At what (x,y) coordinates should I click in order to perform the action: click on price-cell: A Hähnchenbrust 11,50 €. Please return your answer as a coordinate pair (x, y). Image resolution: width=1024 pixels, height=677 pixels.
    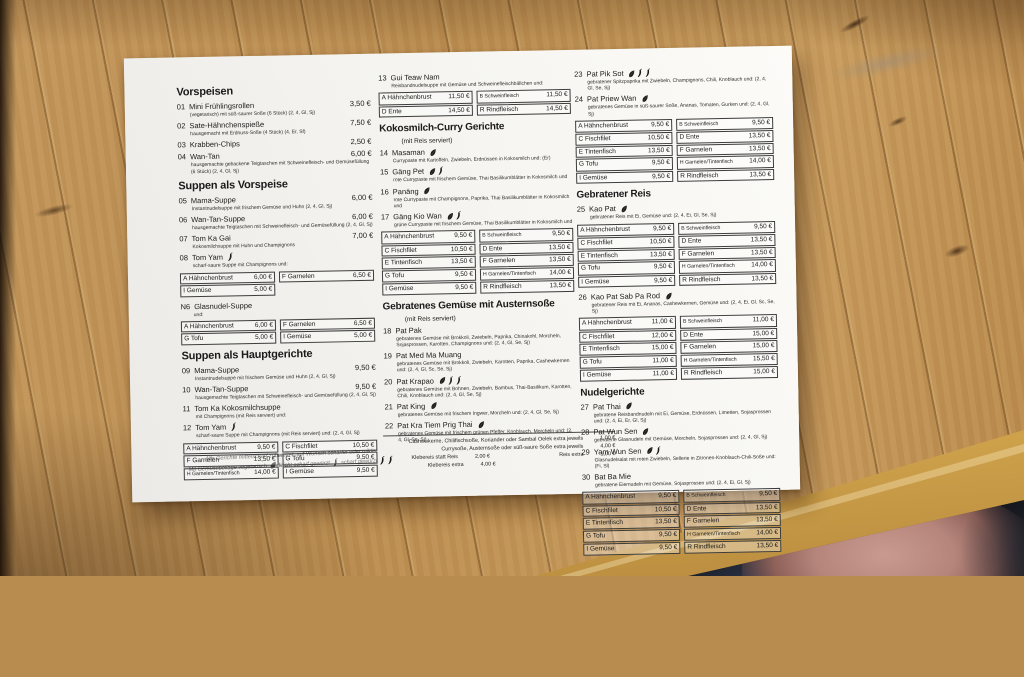
    Looking at the image, I should click on (425, 98).